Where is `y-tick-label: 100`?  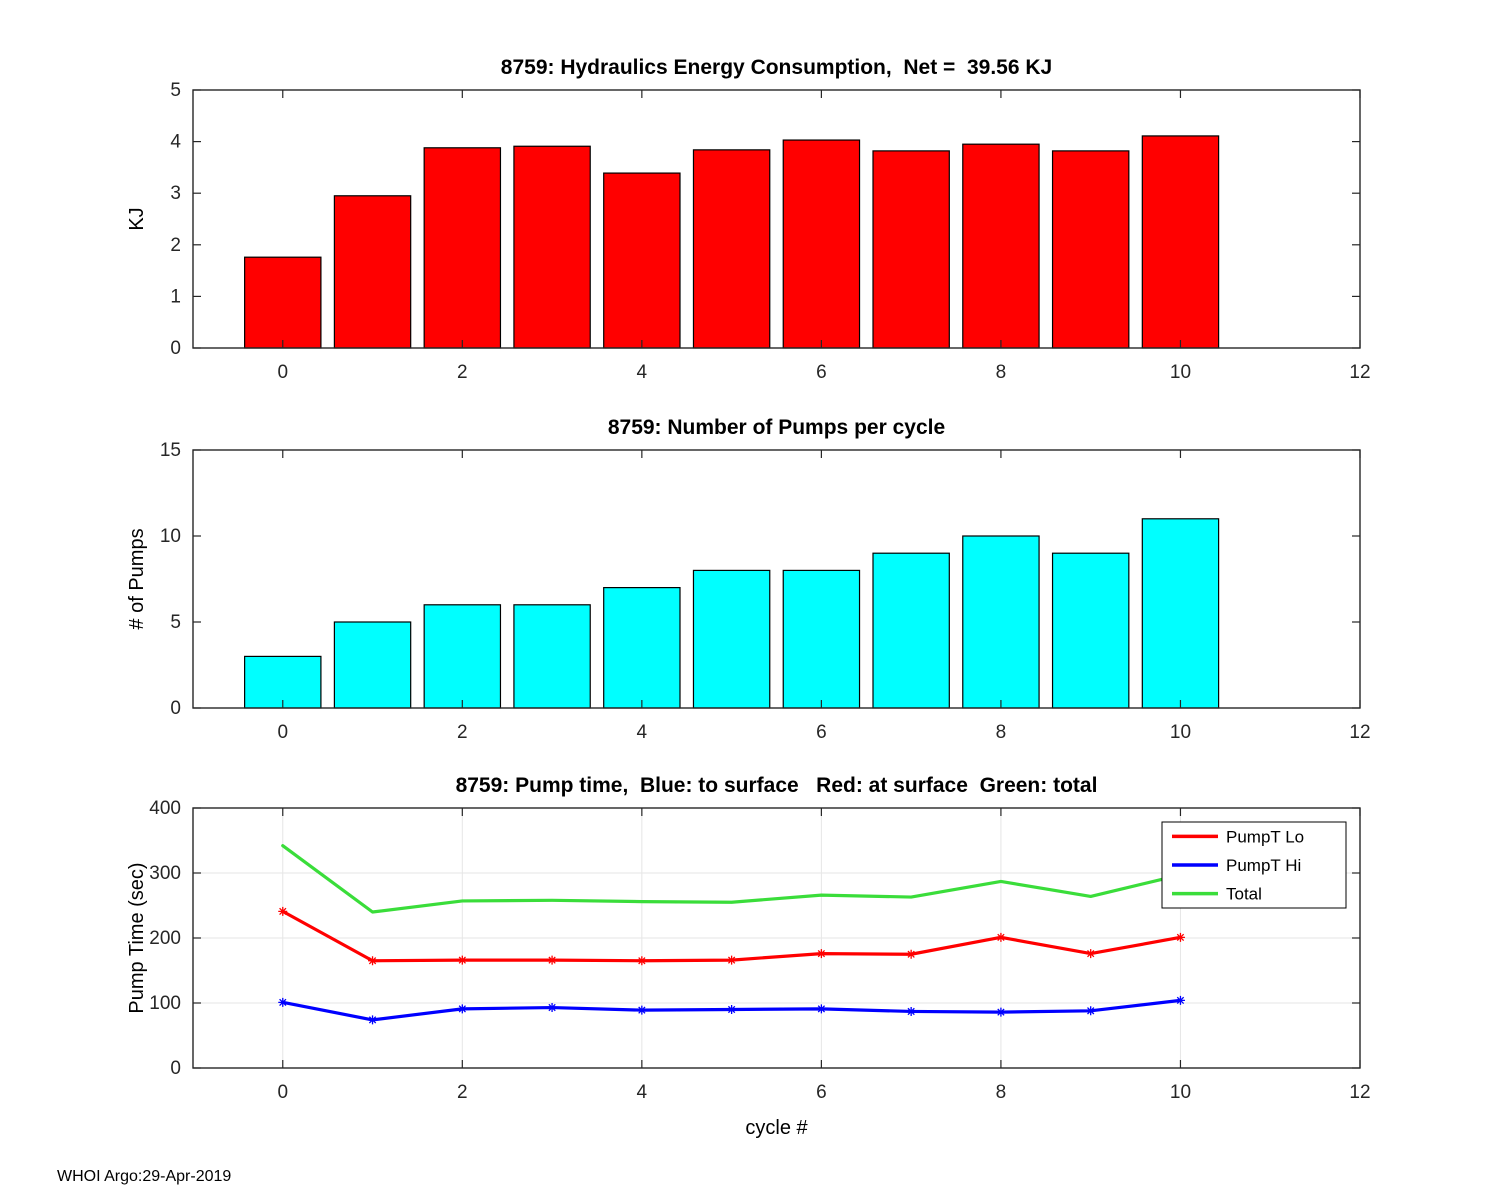
y-tick-label: 100 is located at coordinates (165, 1003).